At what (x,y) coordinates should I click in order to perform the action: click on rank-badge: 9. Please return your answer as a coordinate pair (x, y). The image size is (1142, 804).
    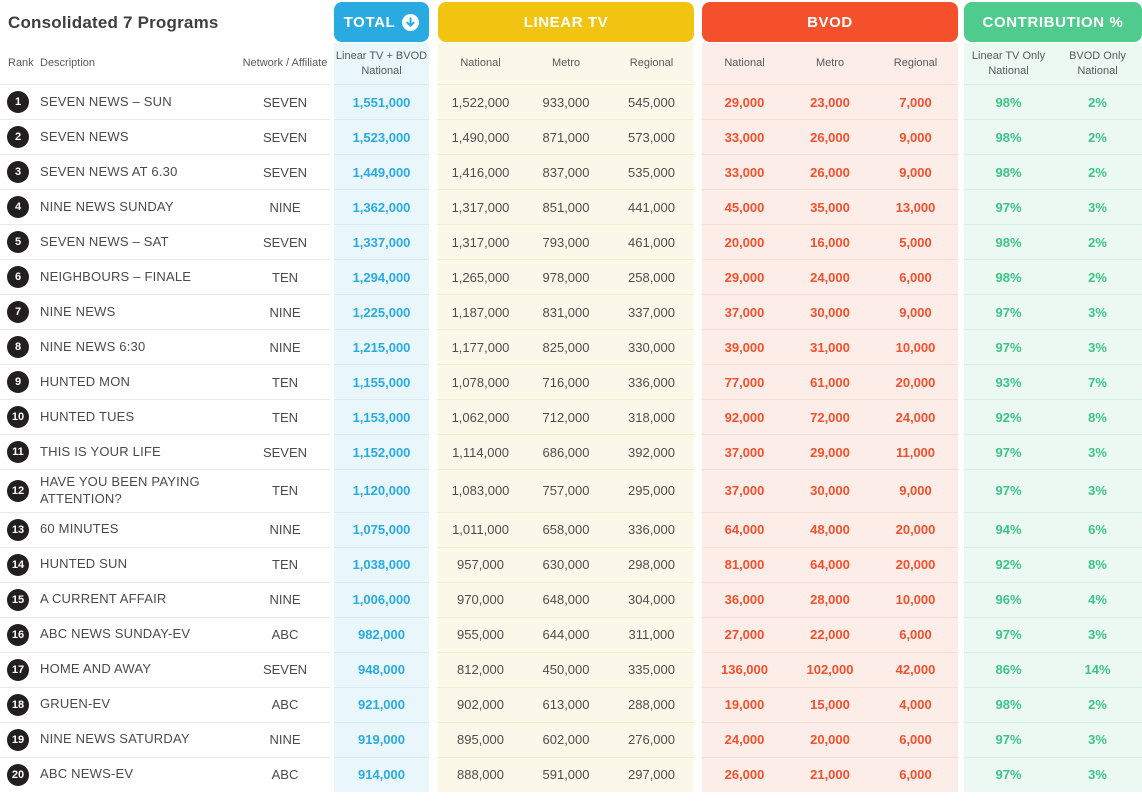
    Looking at the image, I should click on (18, 382).